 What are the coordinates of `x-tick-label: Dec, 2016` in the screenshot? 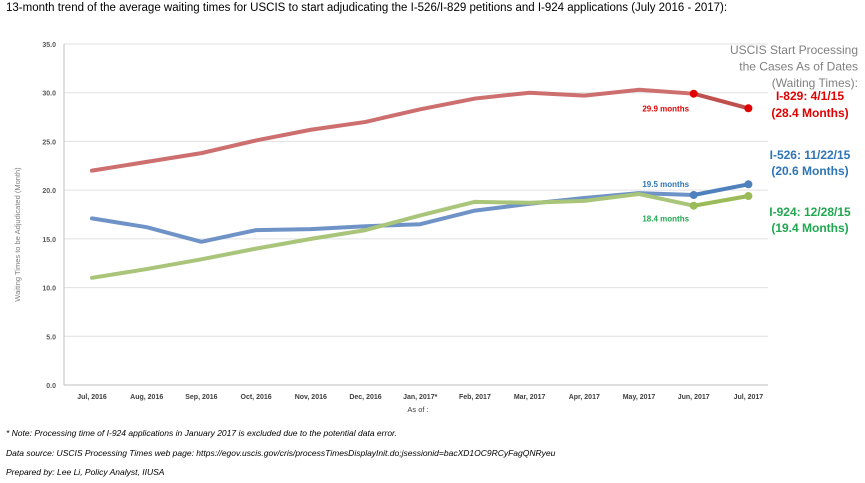 It's located at (365, 397).